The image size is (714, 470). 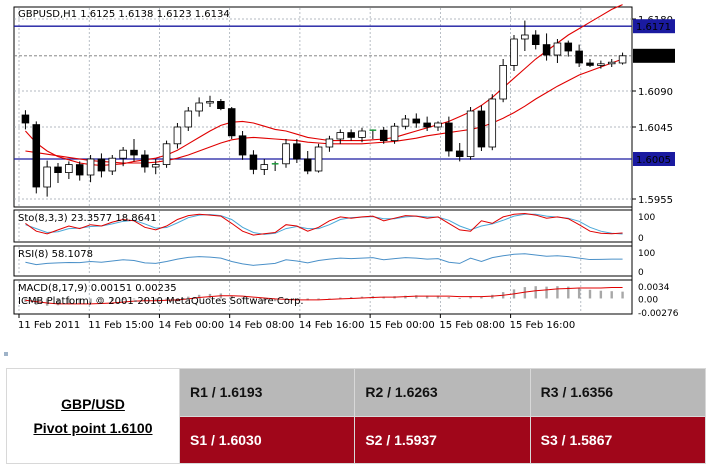 I want to click on pane-frame-macd, so click(x=323, y=297).